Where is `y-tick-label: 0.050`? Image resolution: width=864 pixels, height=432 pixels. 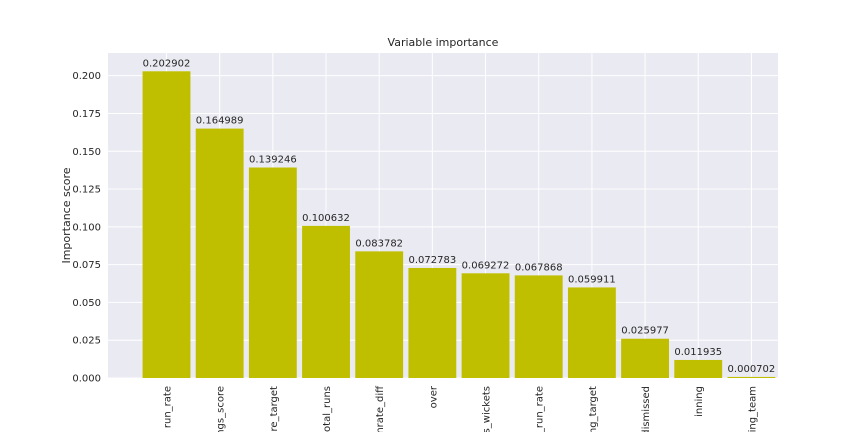
y-tick-label: 0.050 is located at coordinates (86, 303).